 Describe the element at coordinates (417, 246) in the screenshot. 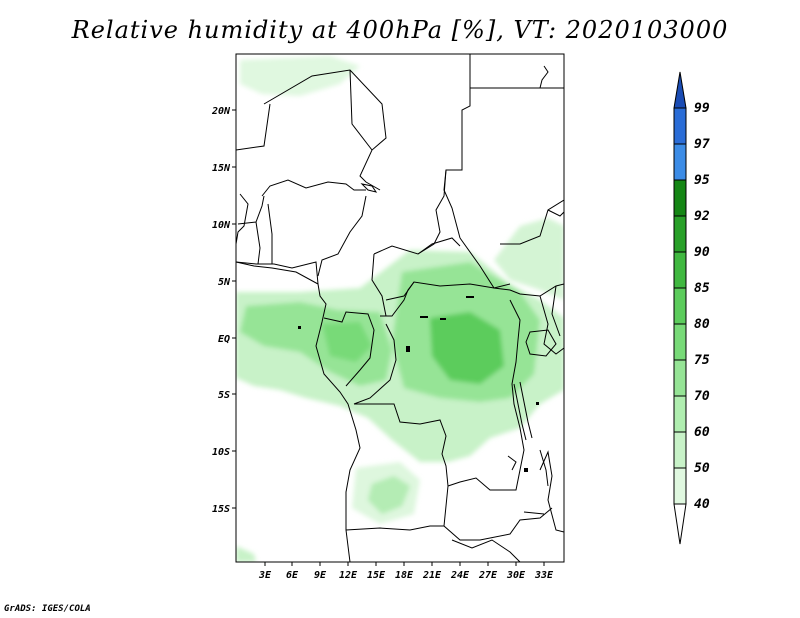

I see `border-chad-car` at that location.